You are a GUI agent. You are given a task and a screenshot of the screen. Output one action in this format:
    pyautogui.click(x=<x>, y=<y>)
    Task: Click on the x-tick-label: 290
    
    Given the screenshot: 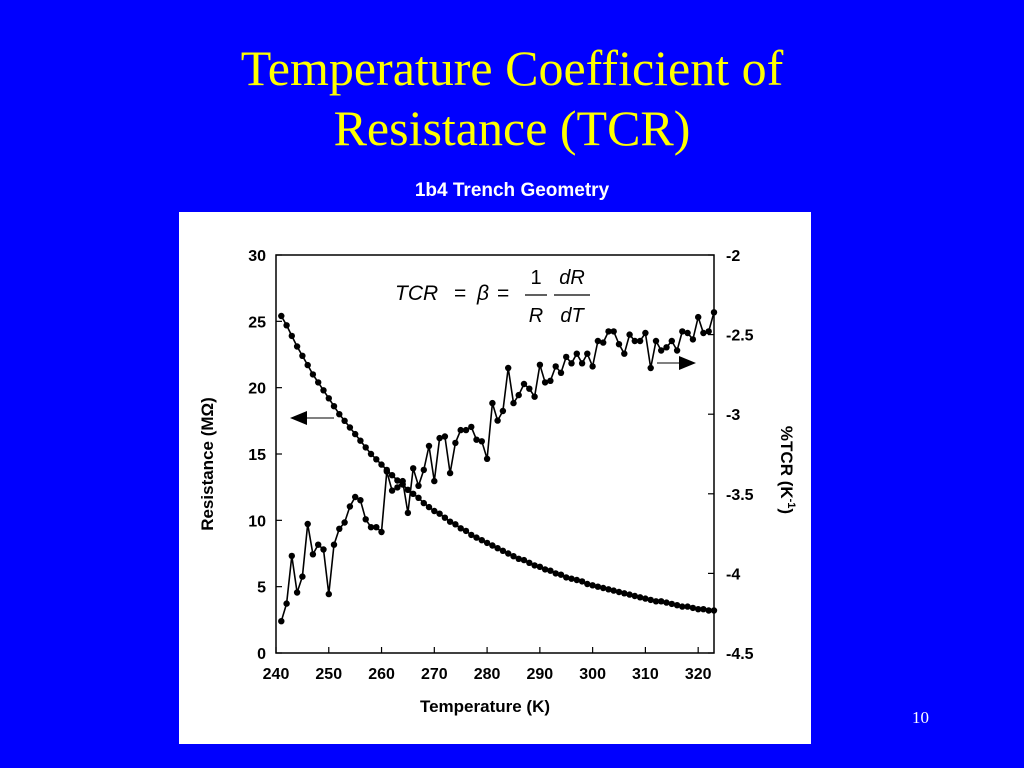 What is the action you would take?
    pyautogui.click(x=540, y=674)
    